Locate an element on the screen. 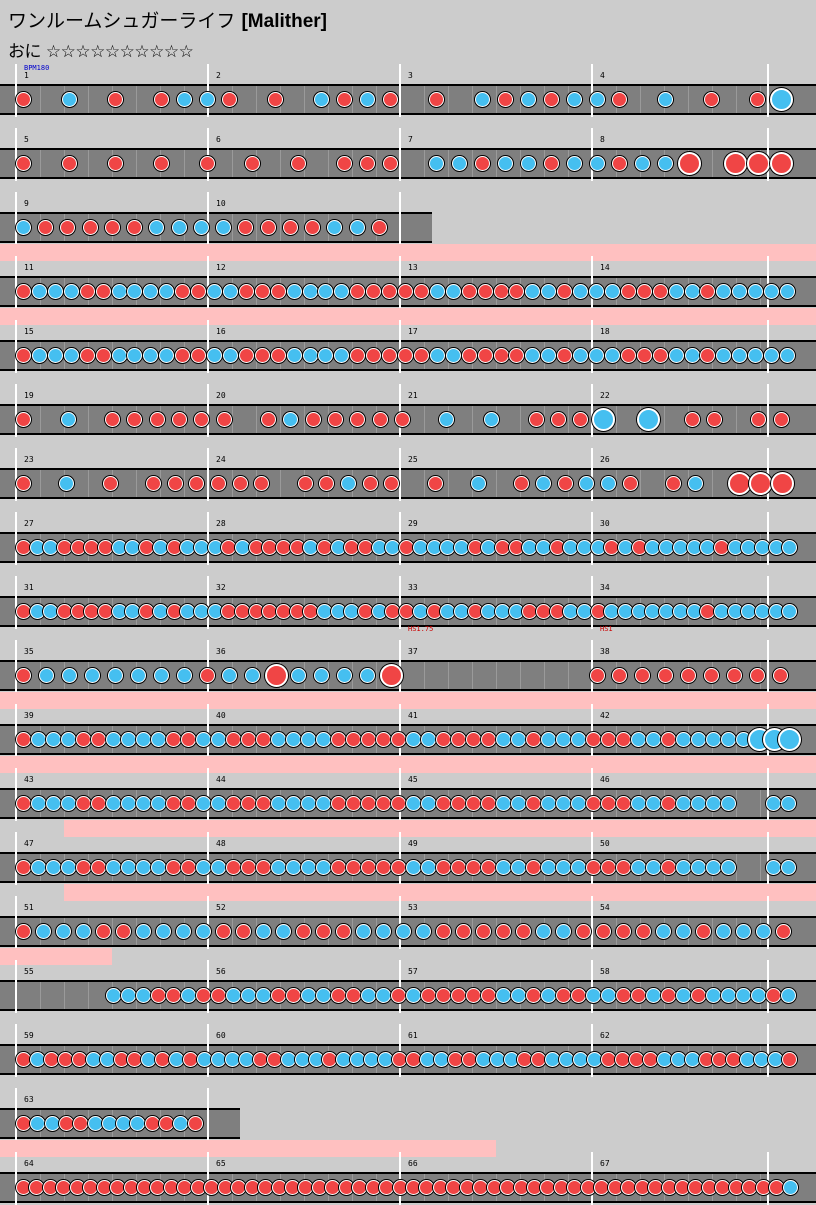 The height and width of the screenshot is (1205, 816). measure-number: 63 is located at coordinates (29, 1099).